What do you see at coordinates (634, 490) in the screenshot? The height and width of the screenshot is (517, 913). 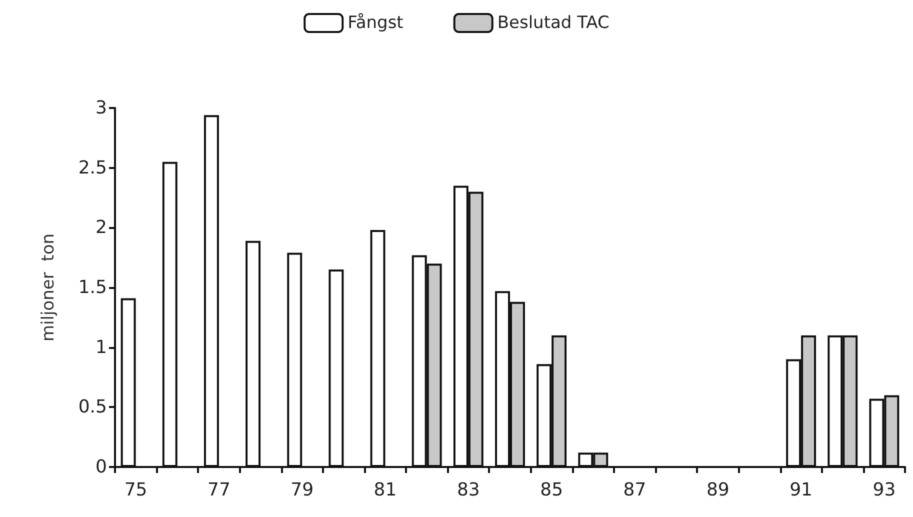 I see `x-tick-label: 87` at bounding box center [634, 490].